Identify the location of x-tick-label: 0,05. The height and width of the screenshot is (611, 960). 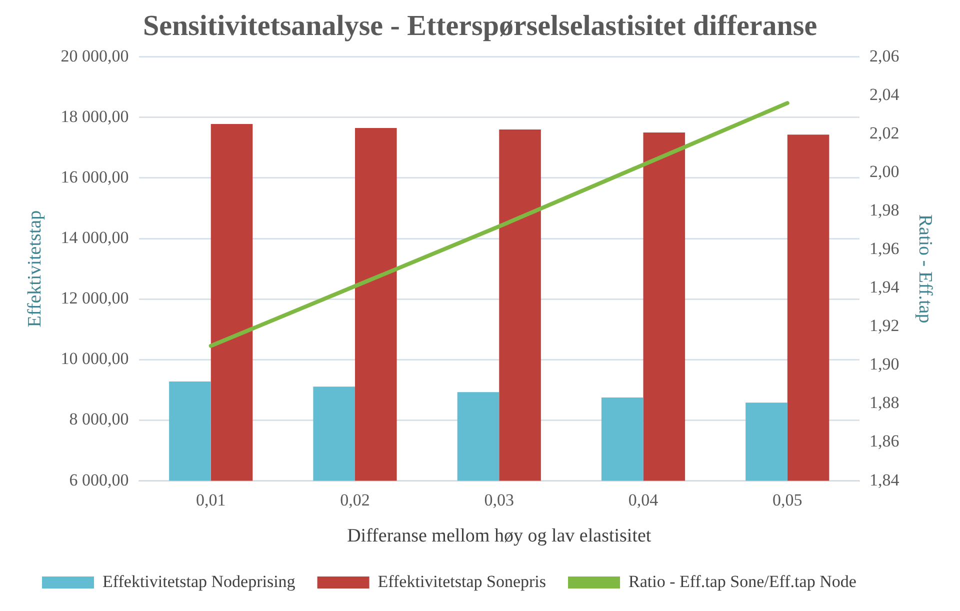
(787, 500).